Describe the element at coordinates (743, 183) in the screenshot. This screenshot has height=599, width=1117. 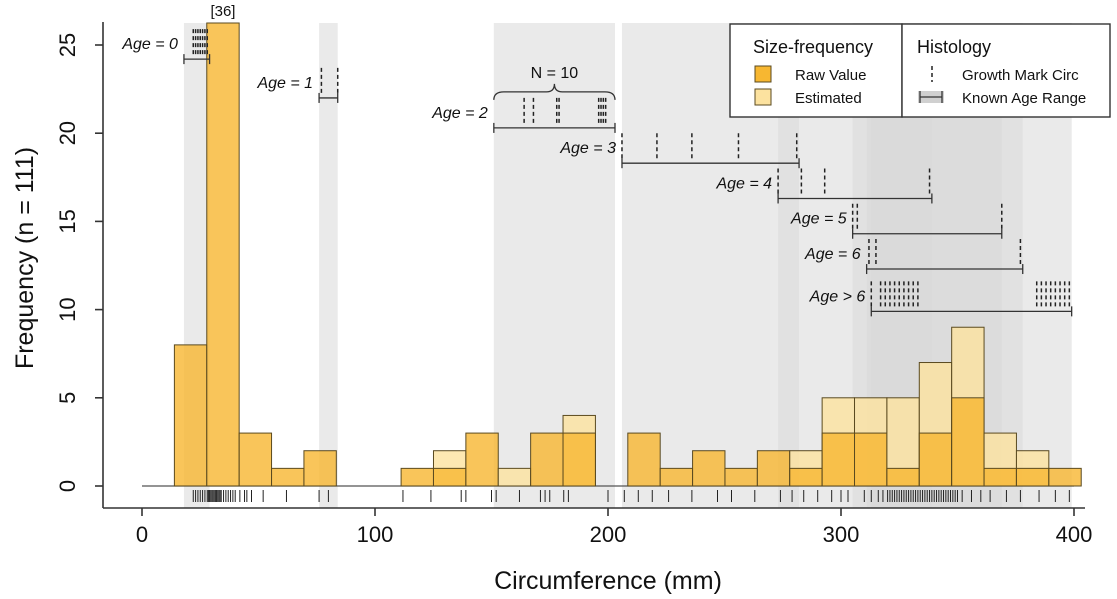
I see `age-label-4: Age = 4` at that location.